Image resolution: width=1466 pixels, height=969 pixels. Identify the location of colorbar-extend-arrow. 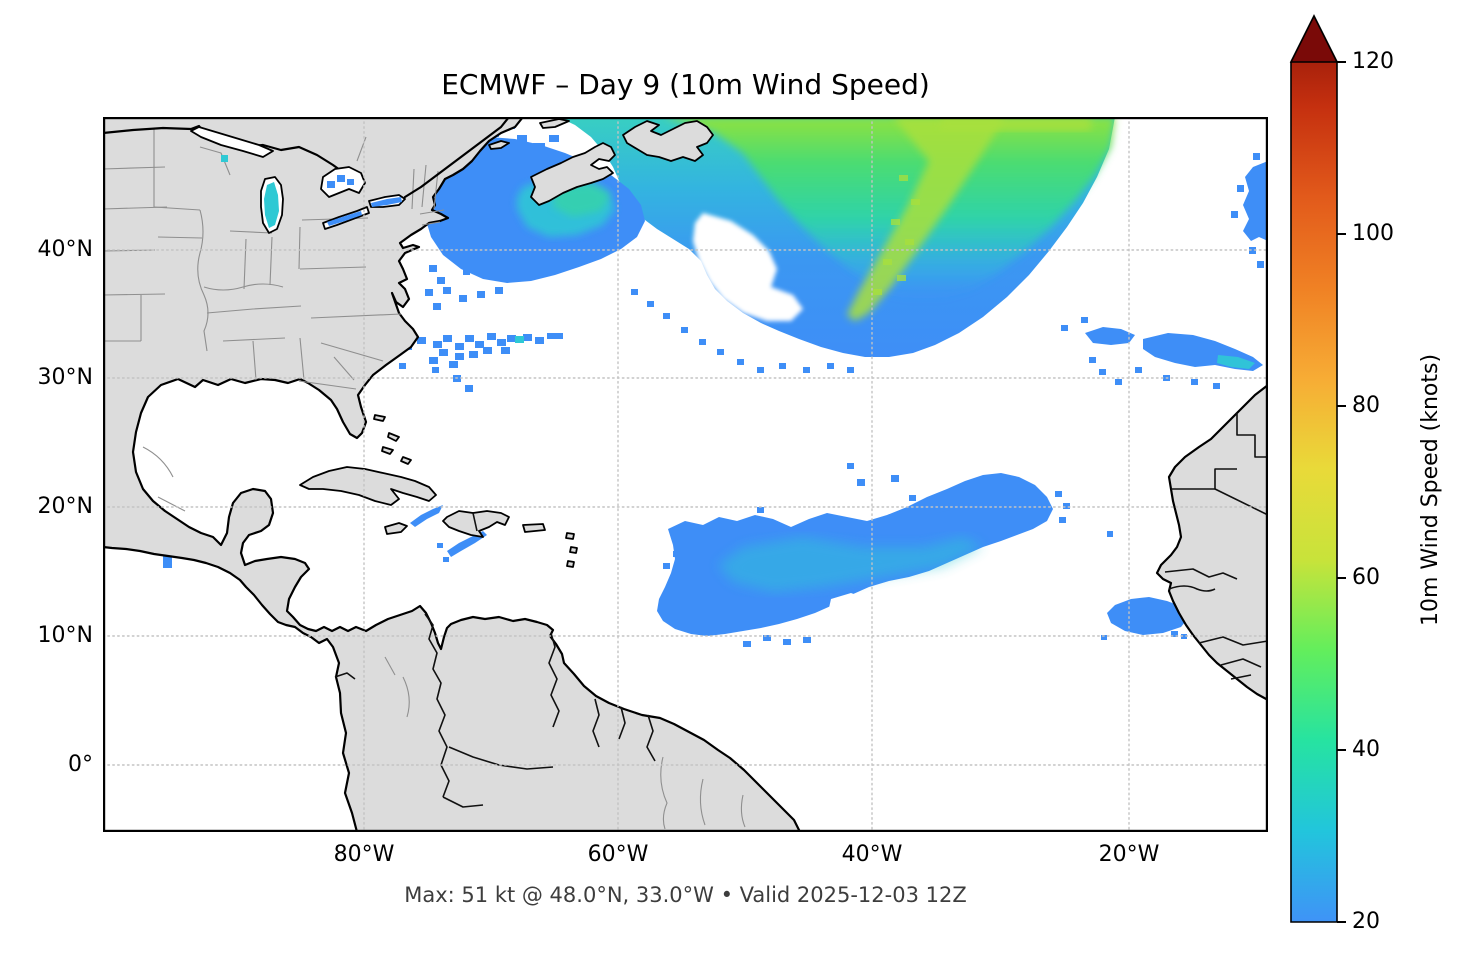
(1314, 38).